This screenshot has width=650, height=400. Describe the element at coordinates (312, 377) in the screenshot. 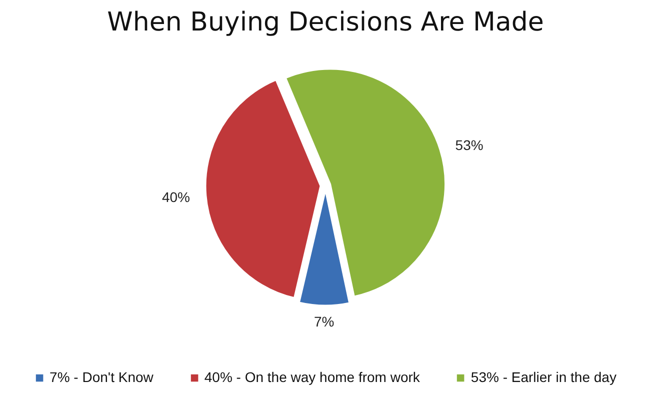

I see `legend-label: 40% - On the way home from work` at that location.